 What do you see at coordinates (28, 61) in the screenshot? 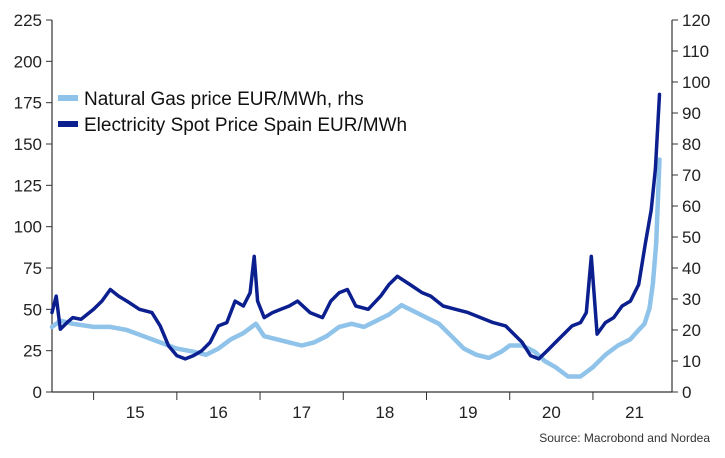
I see `left-tick-label: 200` at bounding box center [28, 61].